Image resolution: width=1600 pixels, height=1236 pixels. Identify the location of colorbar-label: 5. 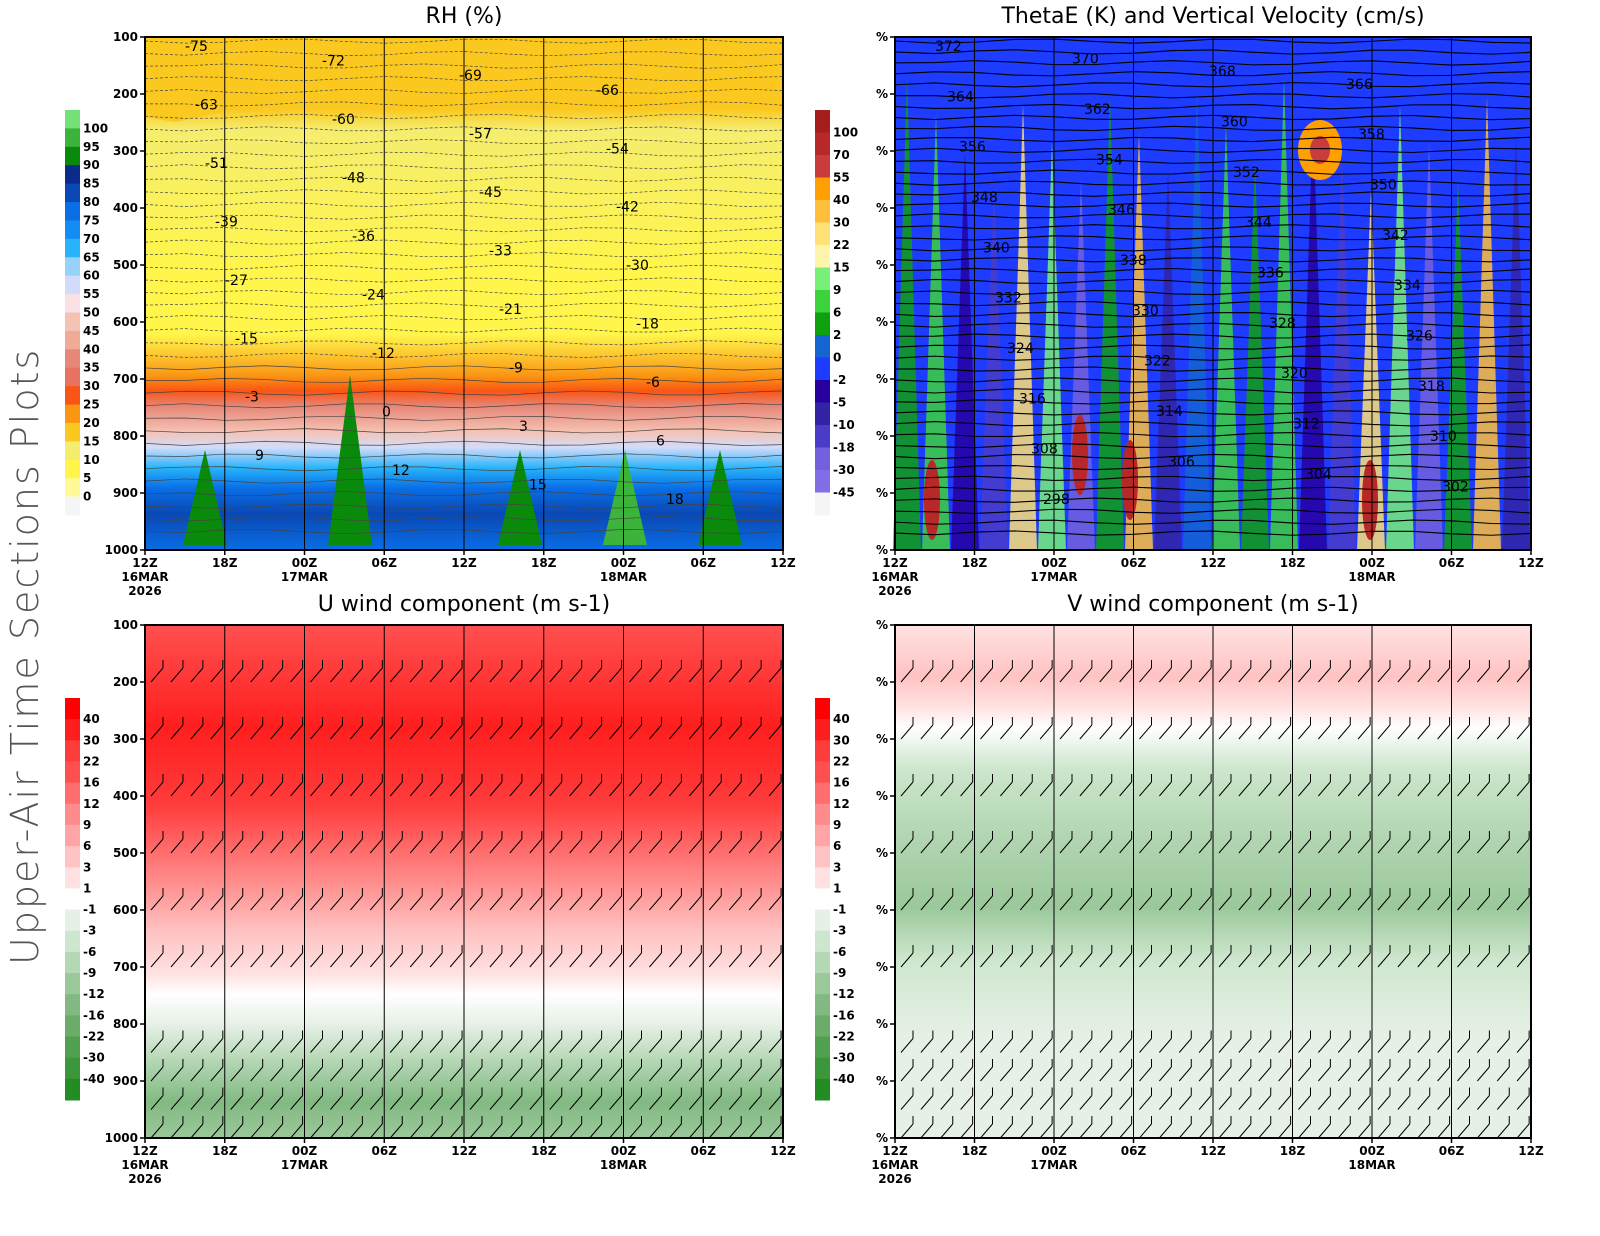
(87, 478).